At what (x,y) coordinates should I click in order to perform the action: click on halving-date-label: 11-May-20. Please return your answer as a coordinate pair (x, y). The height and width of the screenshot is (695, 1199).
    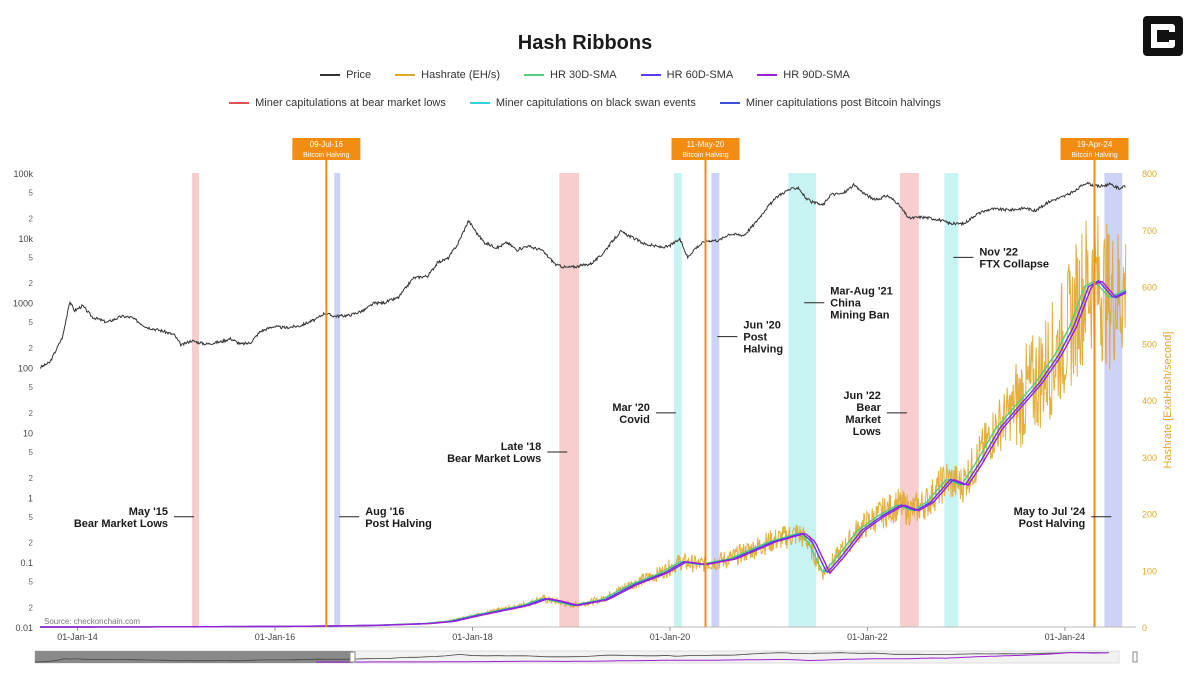
    Looking at the image, I should click on (706, 144).